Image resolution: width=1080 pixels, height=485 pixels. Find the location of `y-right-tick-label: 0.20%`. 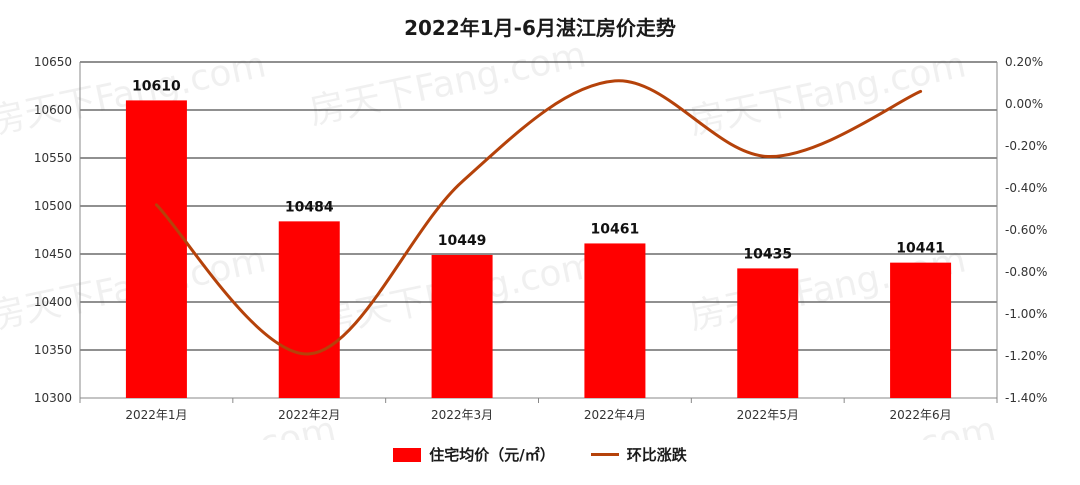

y-right-tick-label: 0.20% is located at coordinates (1024, 62).